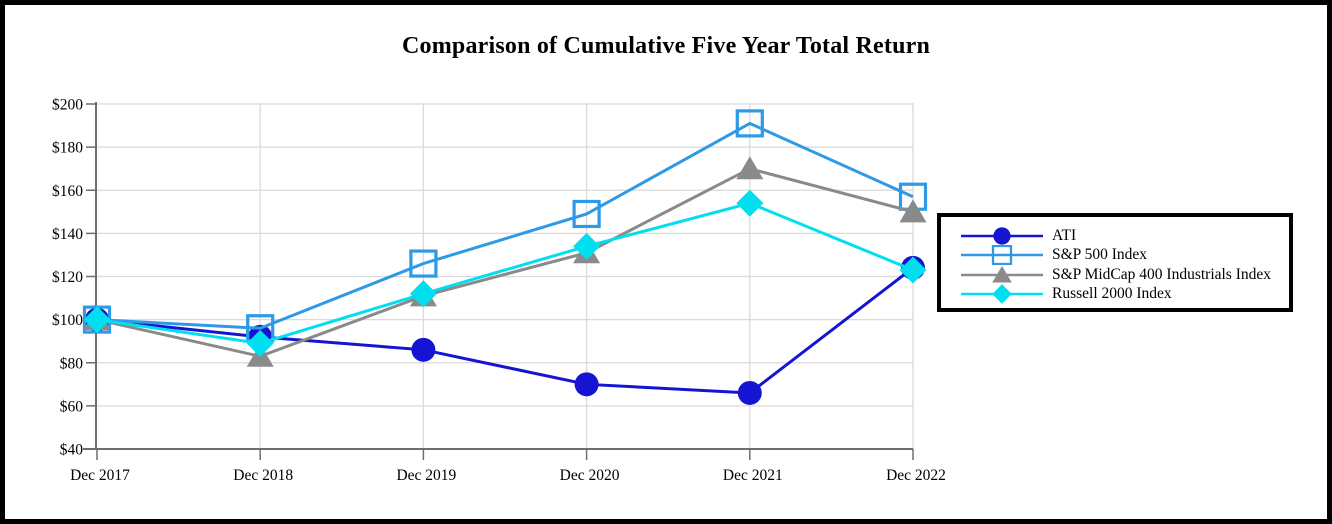 Image resolution: width=1332 pixels, height=524 pixels. What do you see at coordinates (100, 475) in the screenshot?
I see `x-tick-label: Dec 2017` at bounding box center [100, 475].